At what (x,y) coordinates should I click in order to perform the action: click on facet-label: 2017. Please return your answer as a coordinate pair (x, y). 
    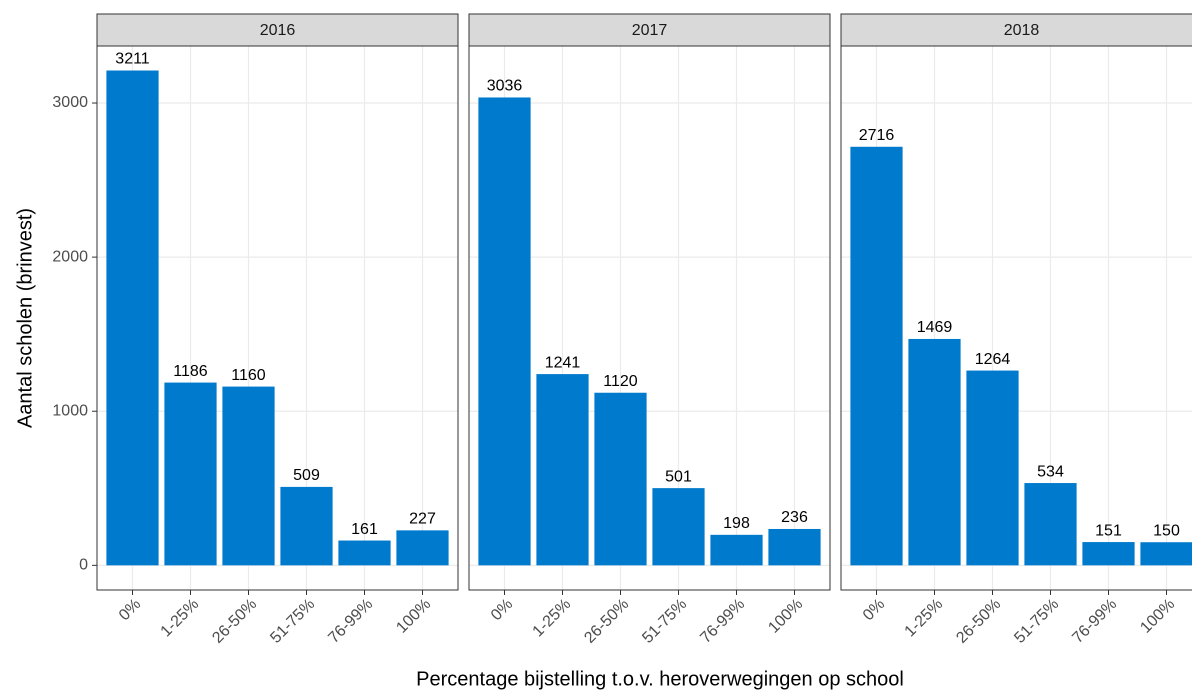
    Looking at the image, I should click on (650, 30).